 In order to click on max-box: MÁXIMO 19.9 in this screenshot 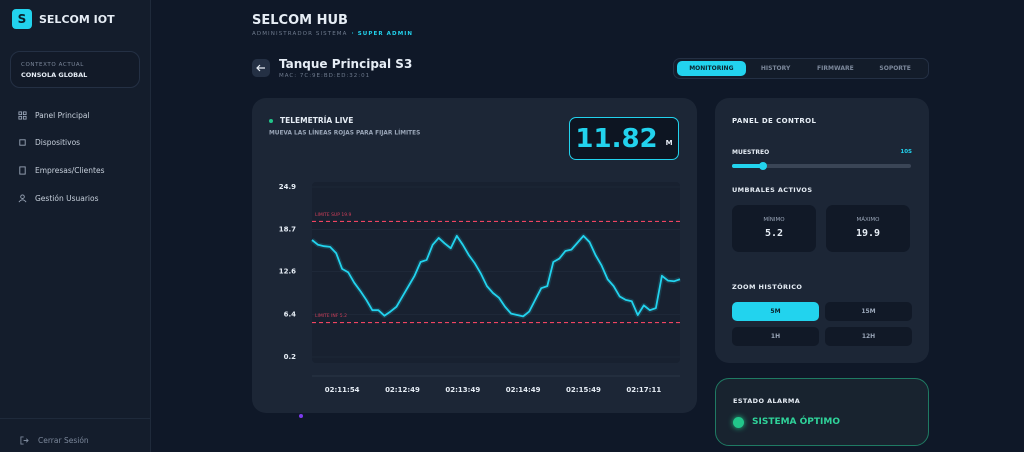, I will do `click(868, 228)`.